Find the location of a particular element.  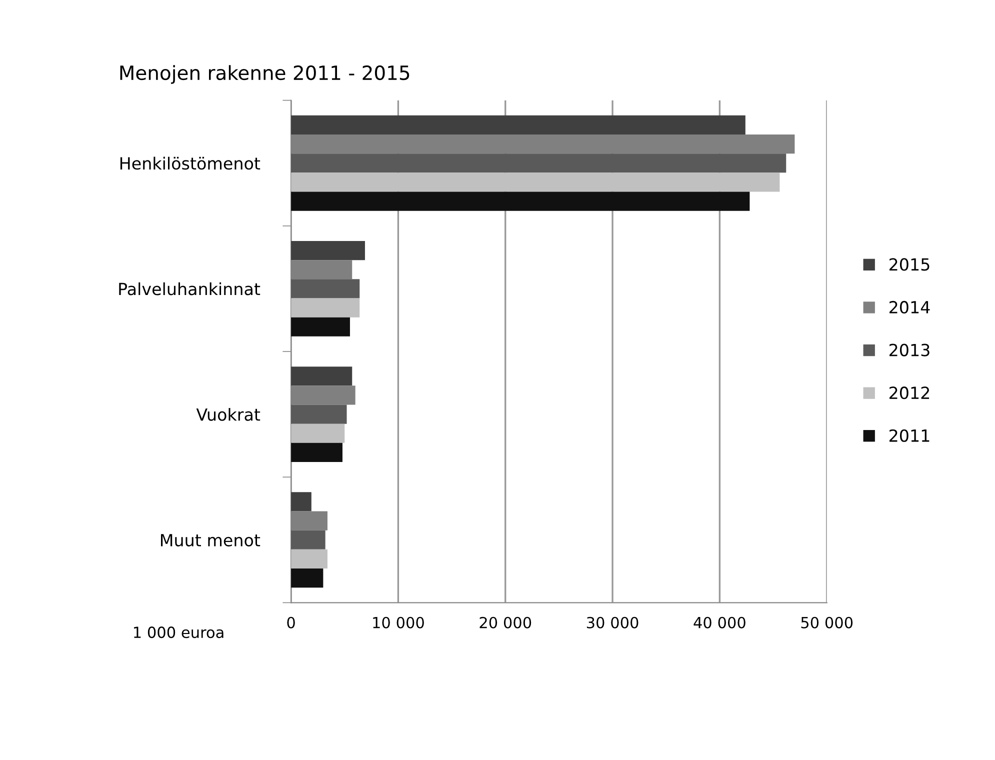

y-tick-label: Henkilöstömenot is located at coordinates (190, 163).